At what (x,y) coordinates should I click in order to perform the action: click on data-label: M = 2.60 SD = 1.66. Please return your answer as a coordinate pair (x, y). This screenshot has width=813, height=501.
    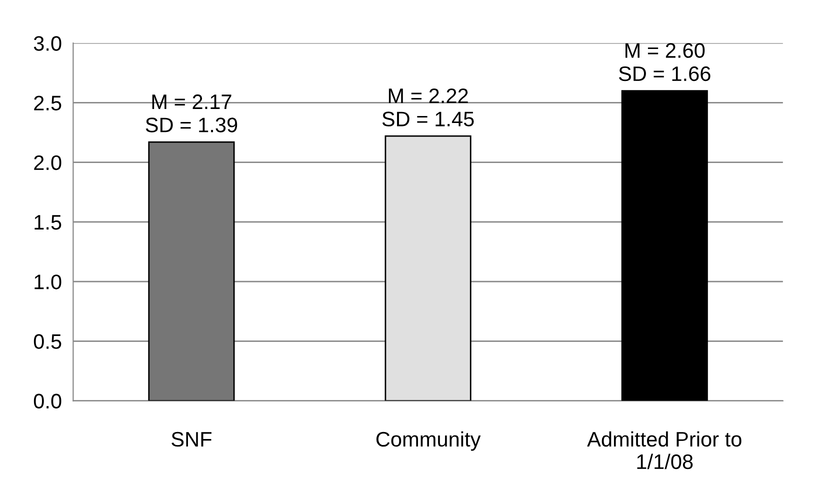
    Looking at the image, I should click on (664, 62).